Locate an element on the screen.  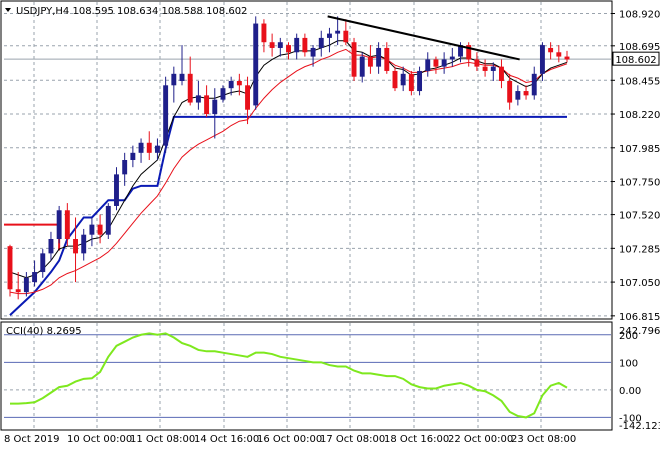
price-tick-label: 107.520 is located at coordinates (639, 216).